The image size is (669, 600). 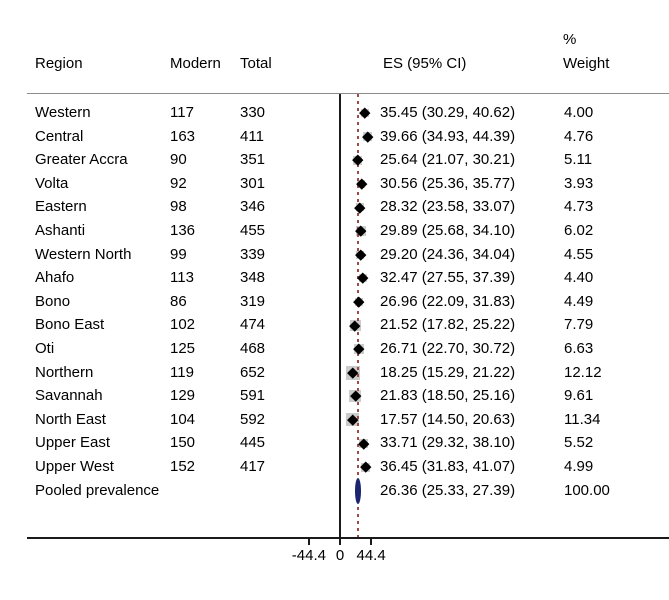 I want to click on modern-value: 125, so click(x=183, y=348).